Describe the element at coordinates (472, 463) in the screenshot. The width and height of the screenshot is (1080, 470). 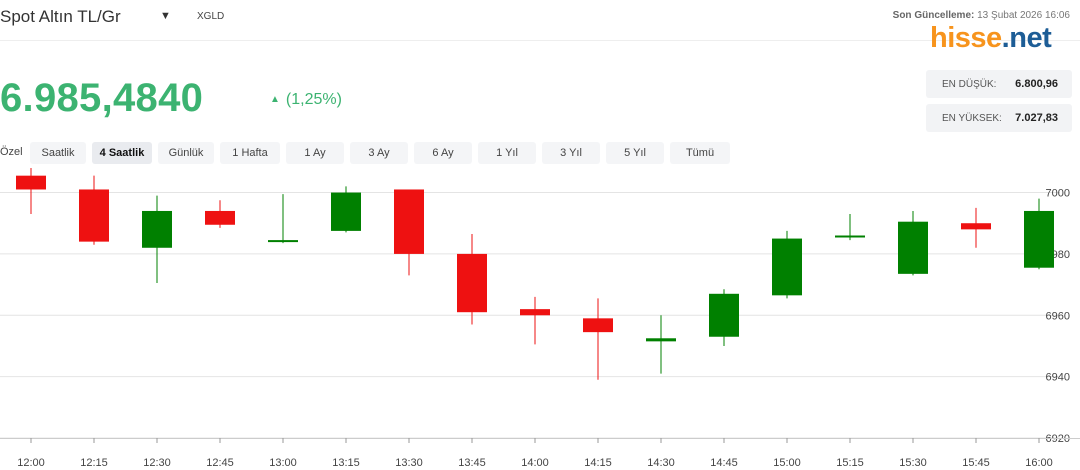
I see `x-tick-label: 13:45` at that location.